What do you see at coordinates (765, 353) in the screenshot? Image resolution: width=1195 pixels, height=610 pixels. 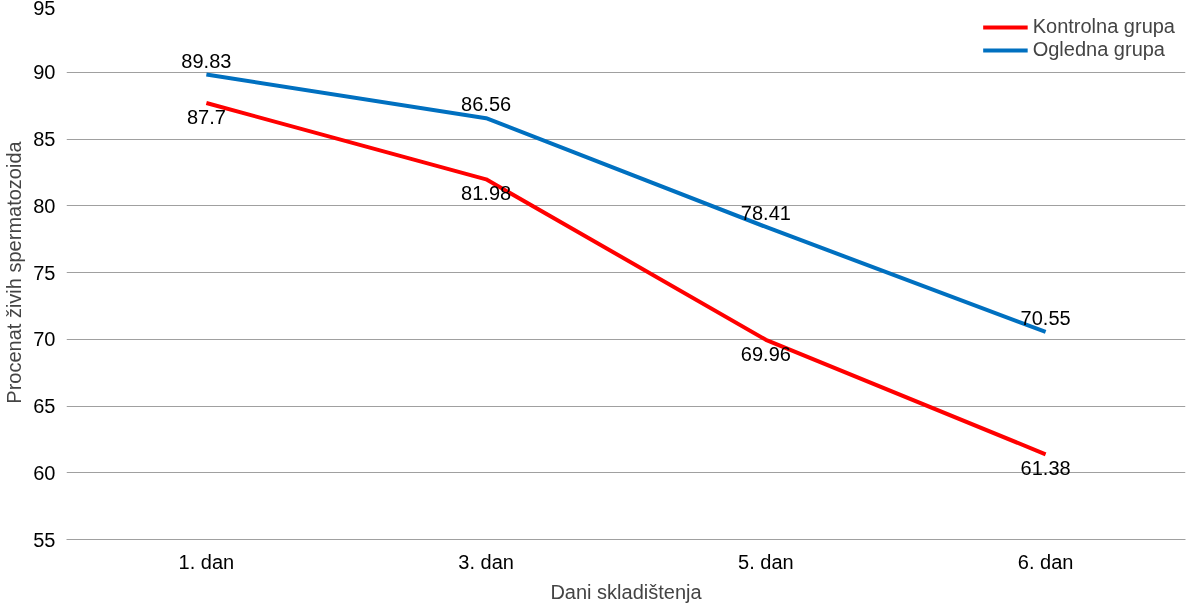 I see `data-label: 69.96` at bounding box center [765, 353].